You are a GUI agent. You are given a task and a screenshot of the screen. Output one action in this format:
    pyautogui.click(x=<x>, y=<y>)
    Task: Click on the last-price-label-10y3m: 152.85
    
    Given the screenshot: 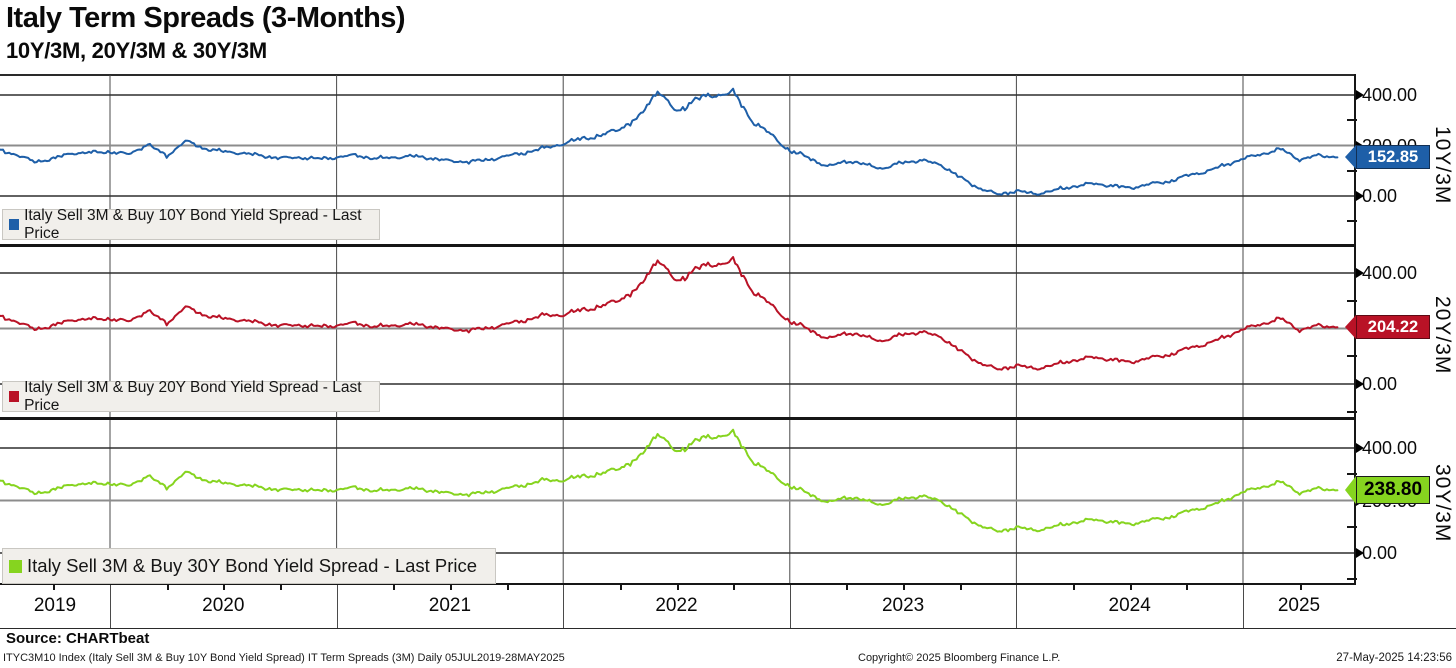 What is the action you would take?
    pyautogui.click(x=1387, y=157)
    